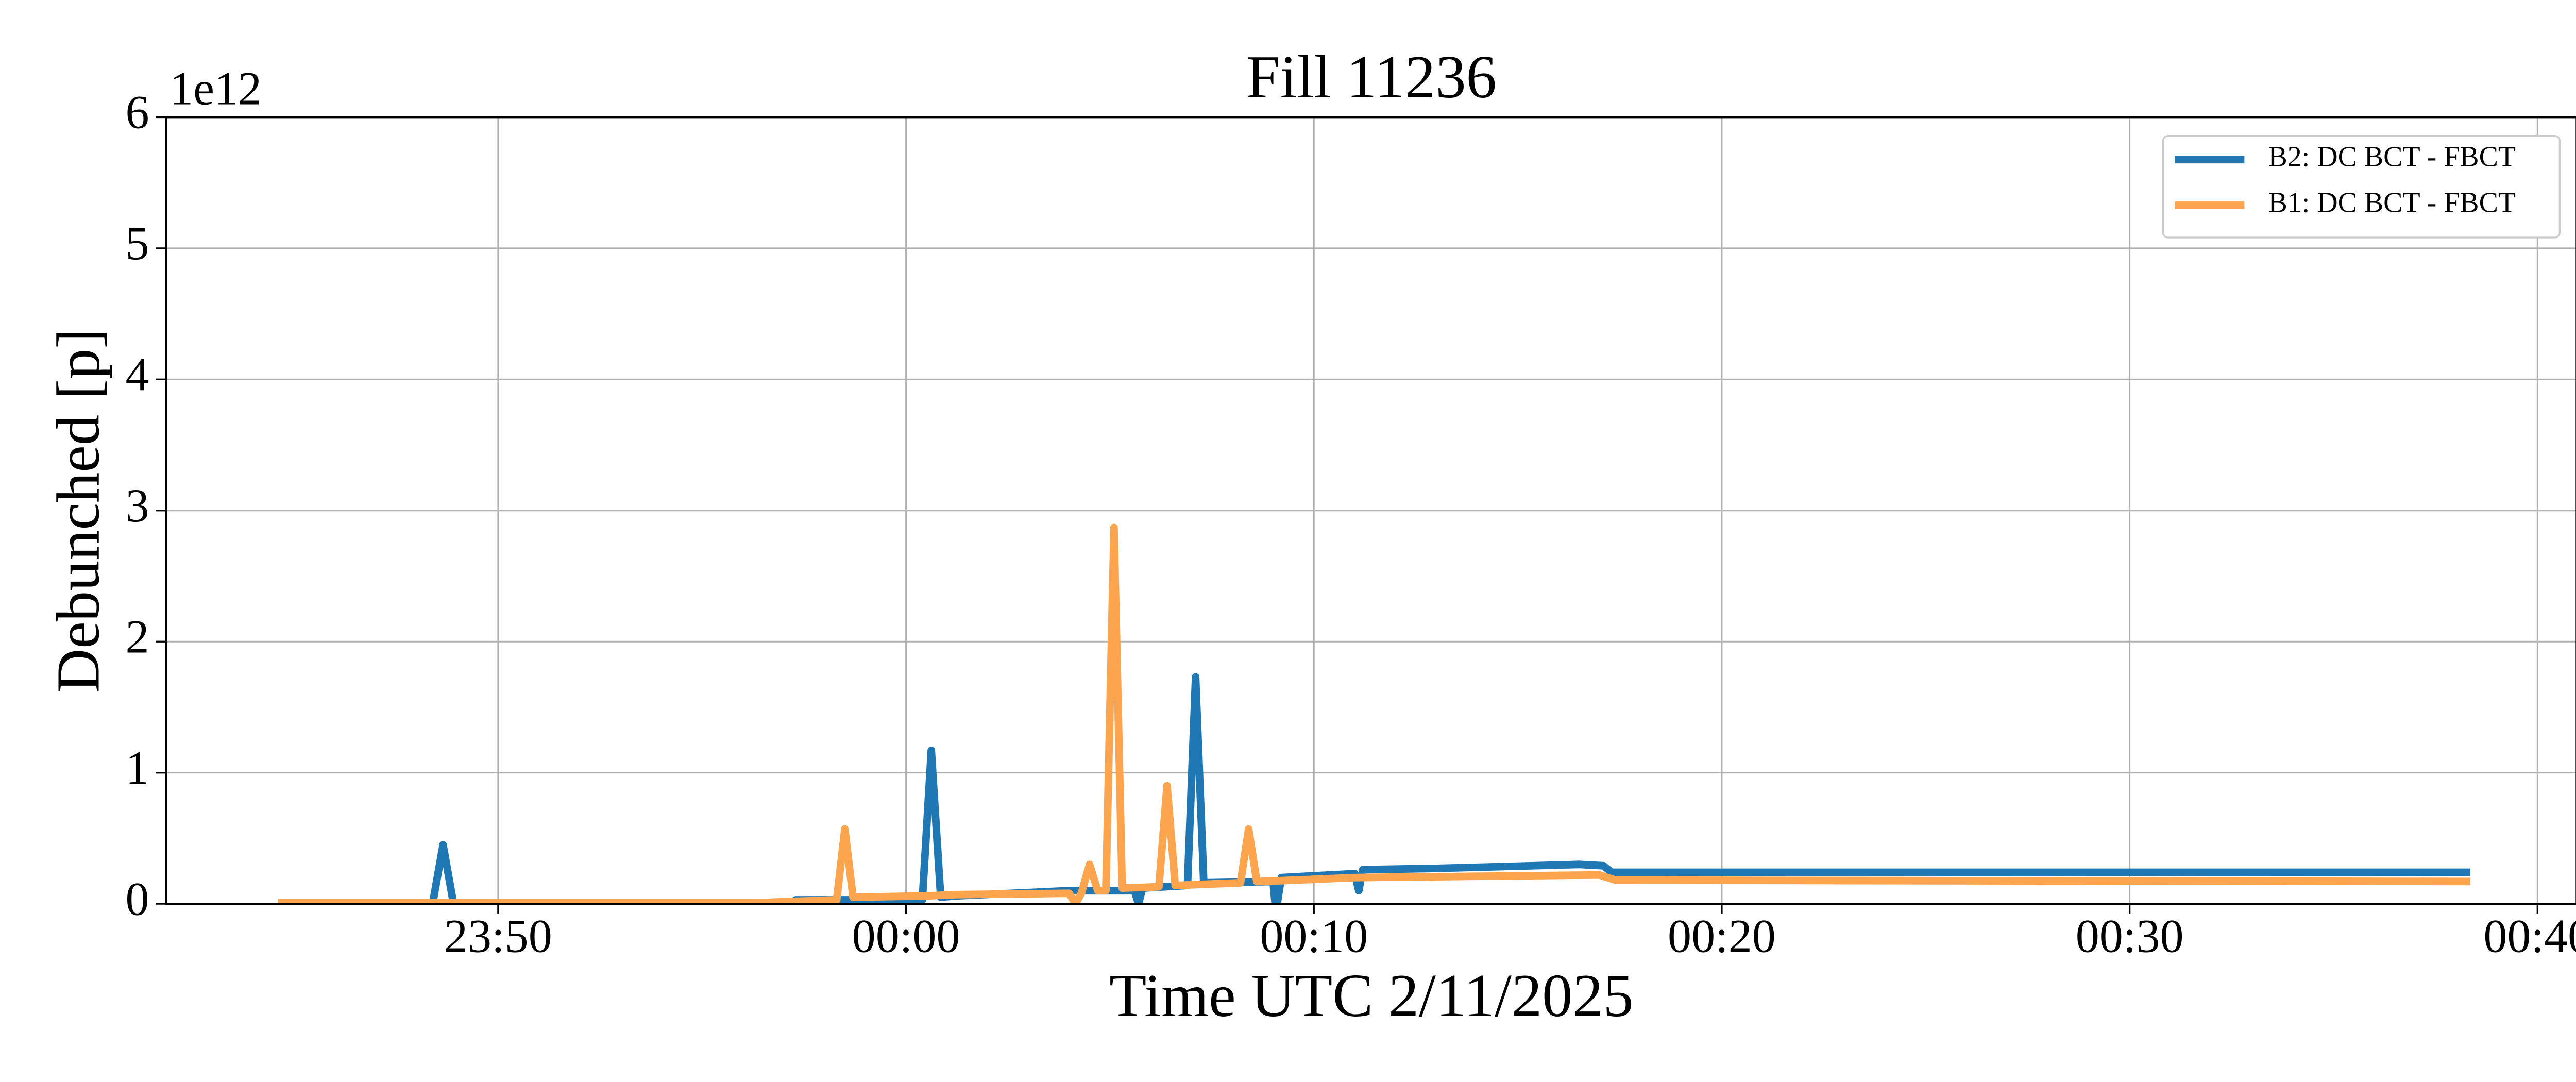  What do you see at coordinates (137, 899) in the screenshot?
I see `y-tick-label: 0` at bounding box center [137, 899].